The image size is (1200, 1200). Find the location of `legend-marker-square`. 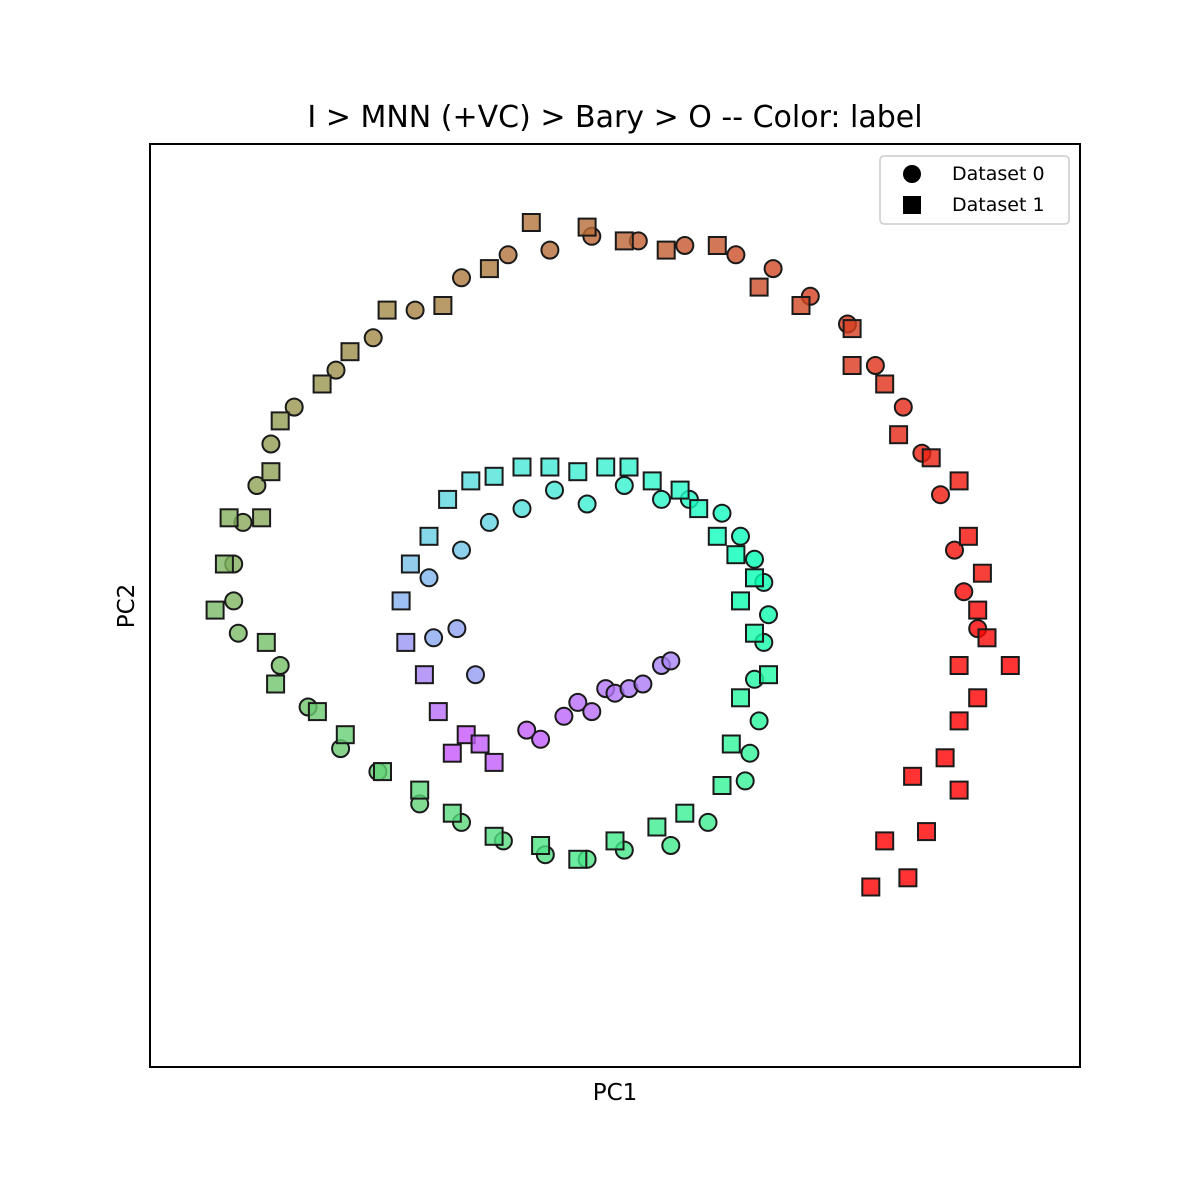

legend-marker-square is located at coordinates (912, 205).